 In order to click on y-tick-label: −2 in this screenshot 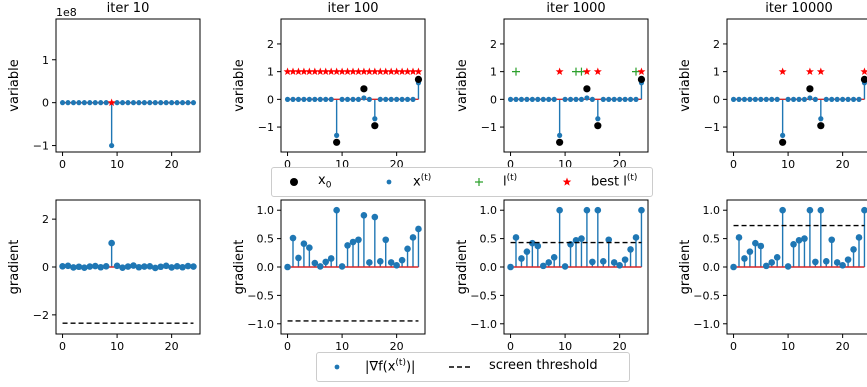, I will do `click(41, 315)`.